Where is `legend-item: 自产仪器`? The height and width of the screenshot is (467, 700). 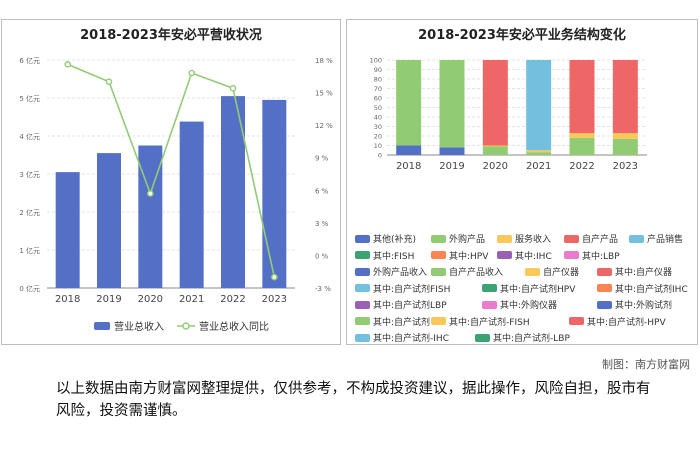 legend-item: 自产仪器 is located at coordinates (552, 271).